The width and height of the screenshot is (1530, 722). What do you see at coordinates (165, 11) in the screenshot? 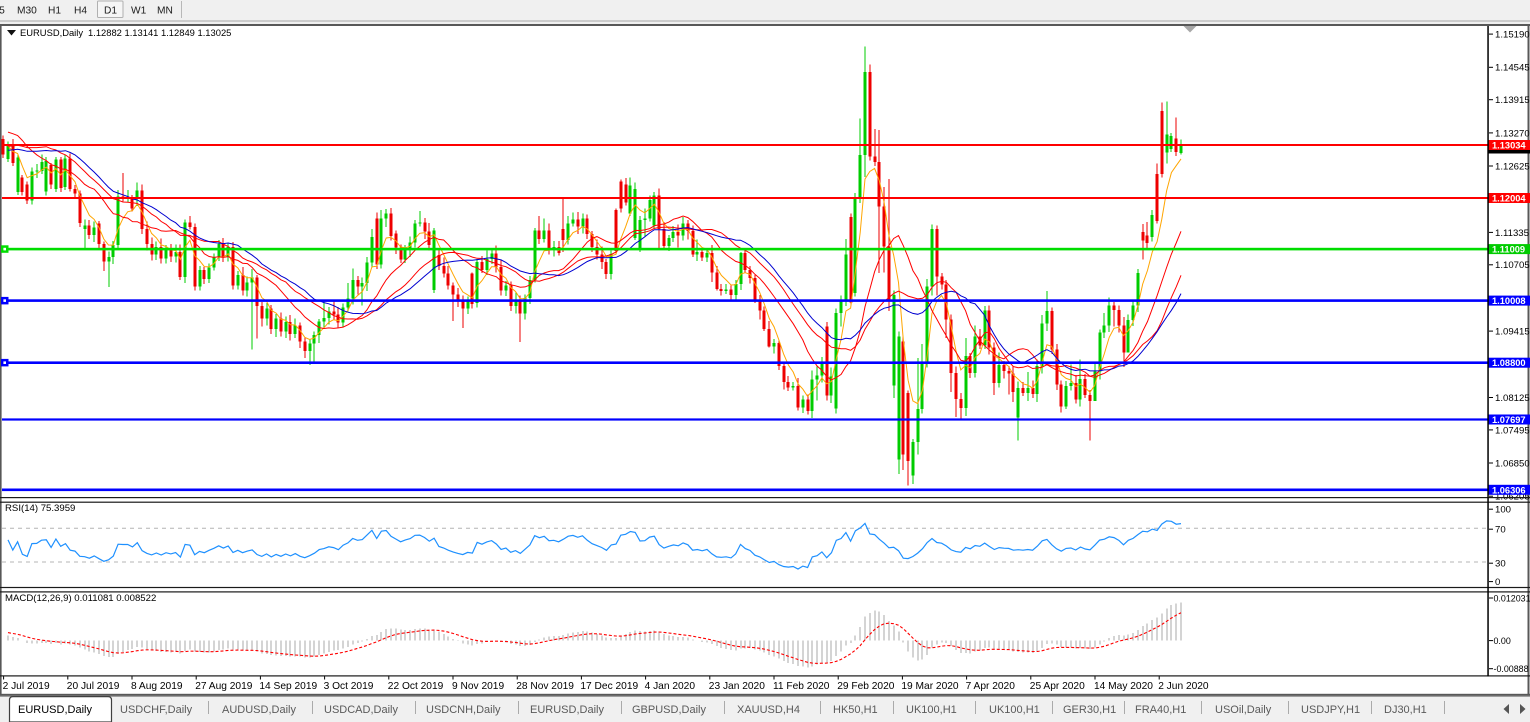
I see `svg-text: MN` at bounding box center [165, 11].